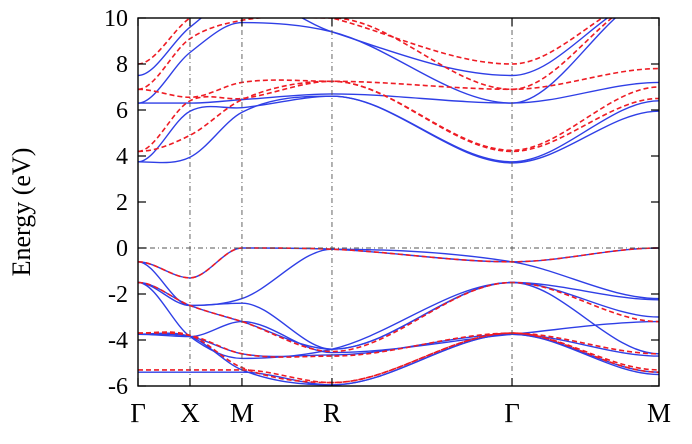 The image size is (692, 444). What do you see at coordinates (122, 111) in the screenshot?
I see `y-tick-label: 6` at bounding box center [122, 111].